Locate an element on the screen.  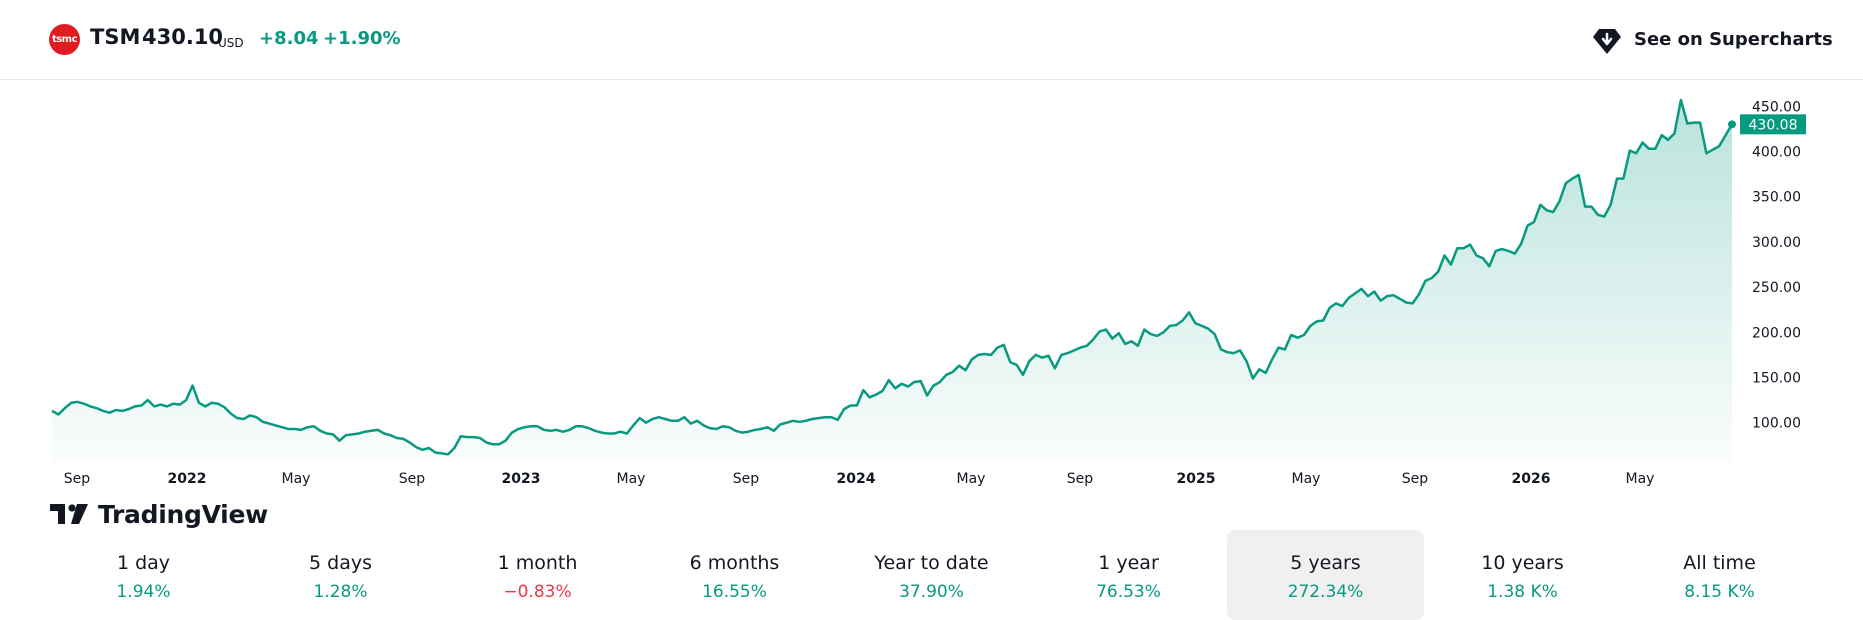
supercharts-icon is located at coordinates (1607, 41).